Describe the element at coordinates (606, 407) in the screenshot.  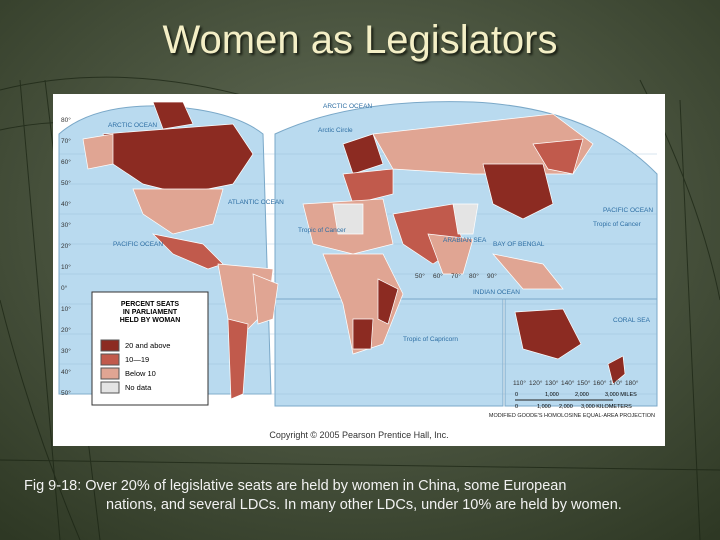
I see `scale-label: 3,000 KILOMETERS` at that location.